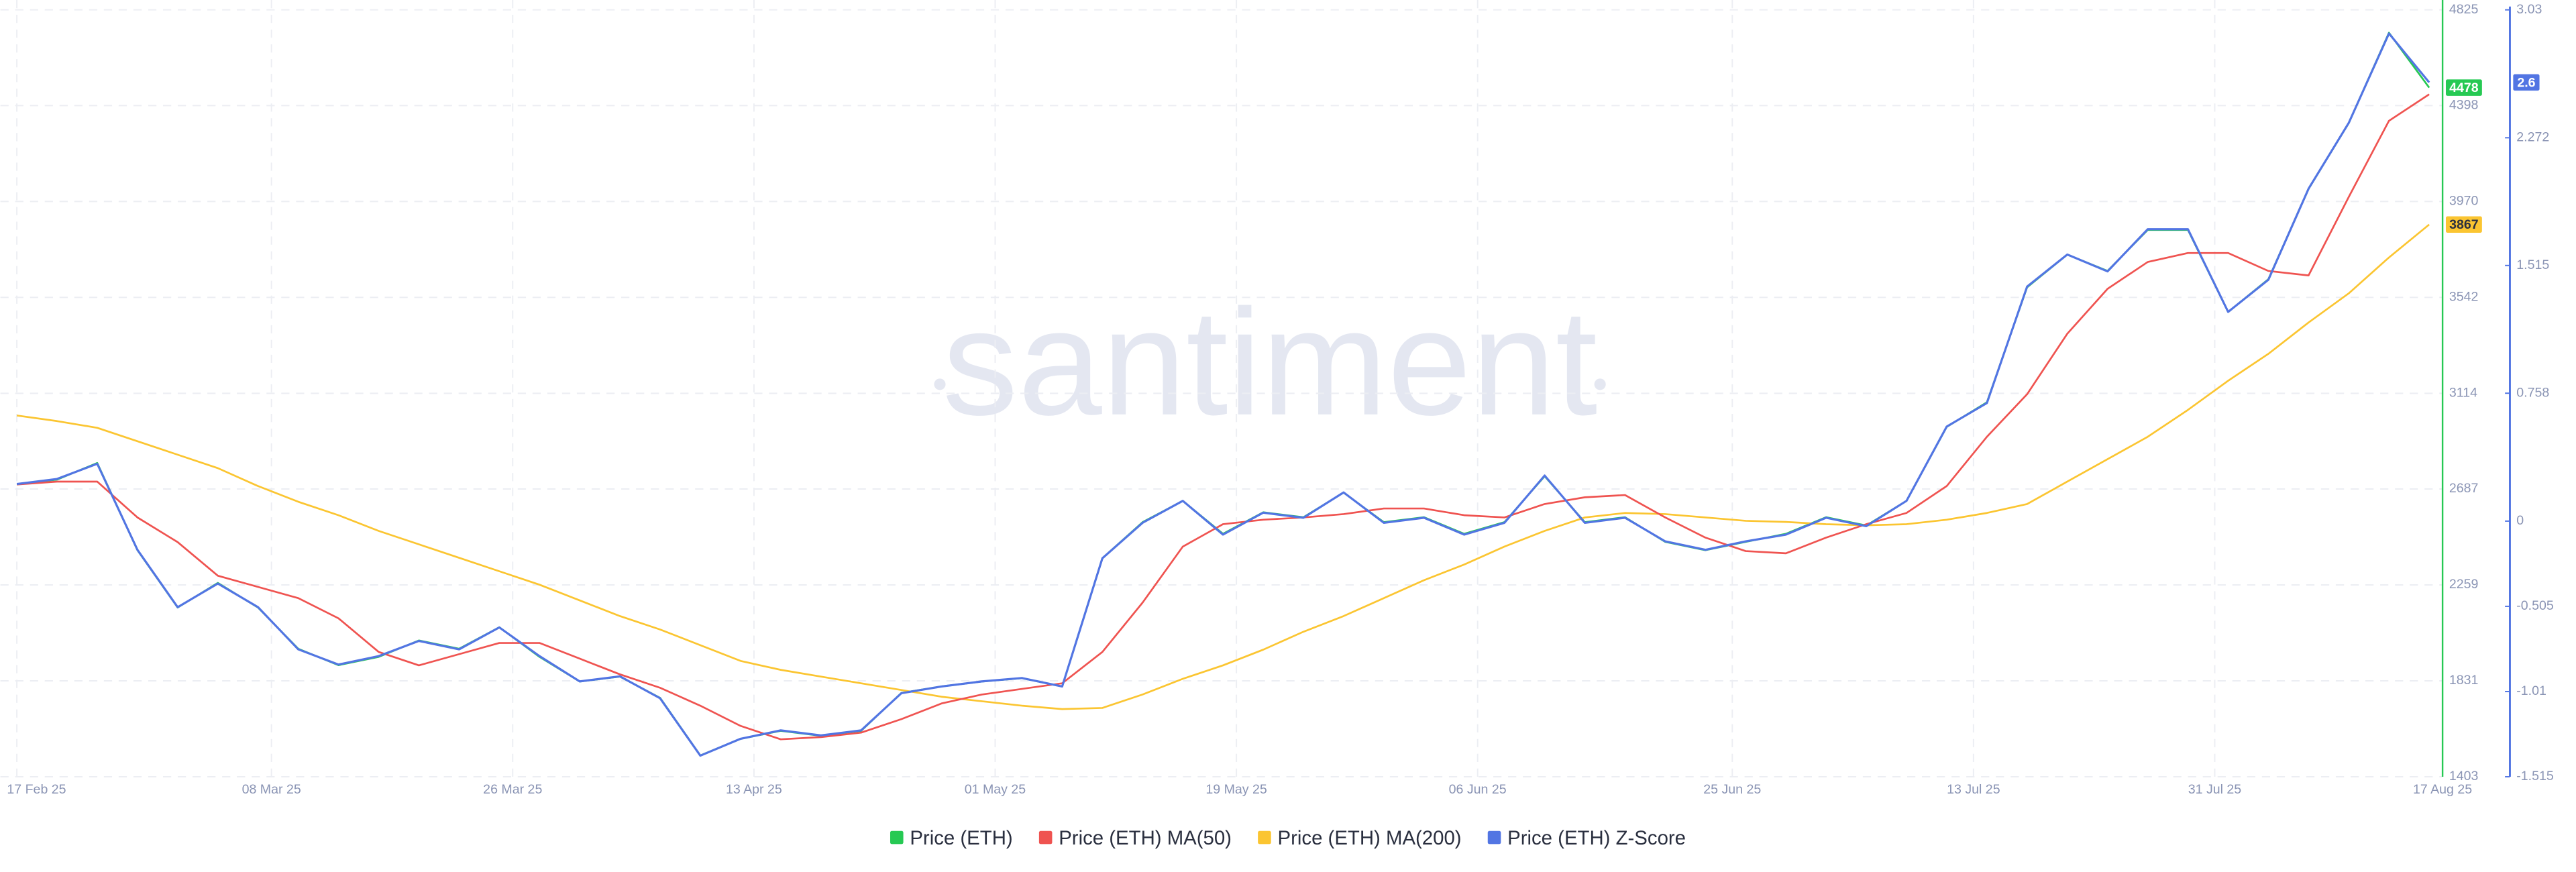 This screenshot has height=872, width=2576. I want to click on x-tick-label: 13 Apr 25, so click(754, 790).